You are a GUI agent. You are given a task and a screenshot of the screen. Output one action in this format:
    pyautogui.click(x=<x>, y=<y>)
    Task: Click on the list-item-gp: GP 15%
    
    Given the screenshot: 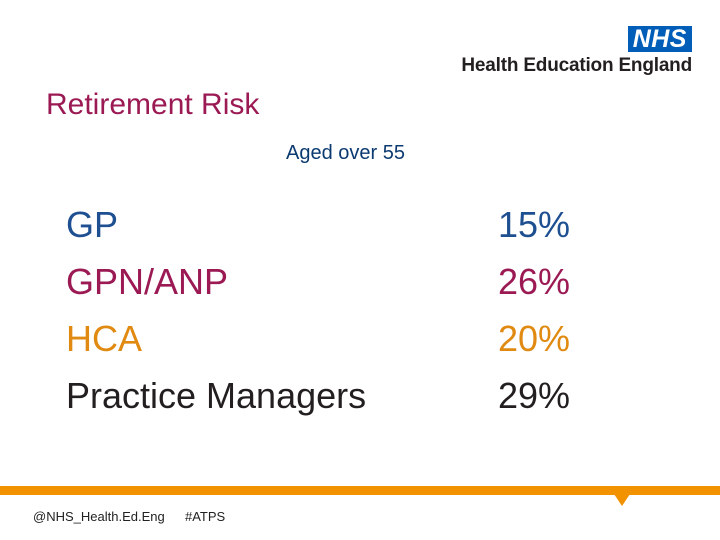 What is the action you would take?
    pyautogui.click(x=326, y=232)
    